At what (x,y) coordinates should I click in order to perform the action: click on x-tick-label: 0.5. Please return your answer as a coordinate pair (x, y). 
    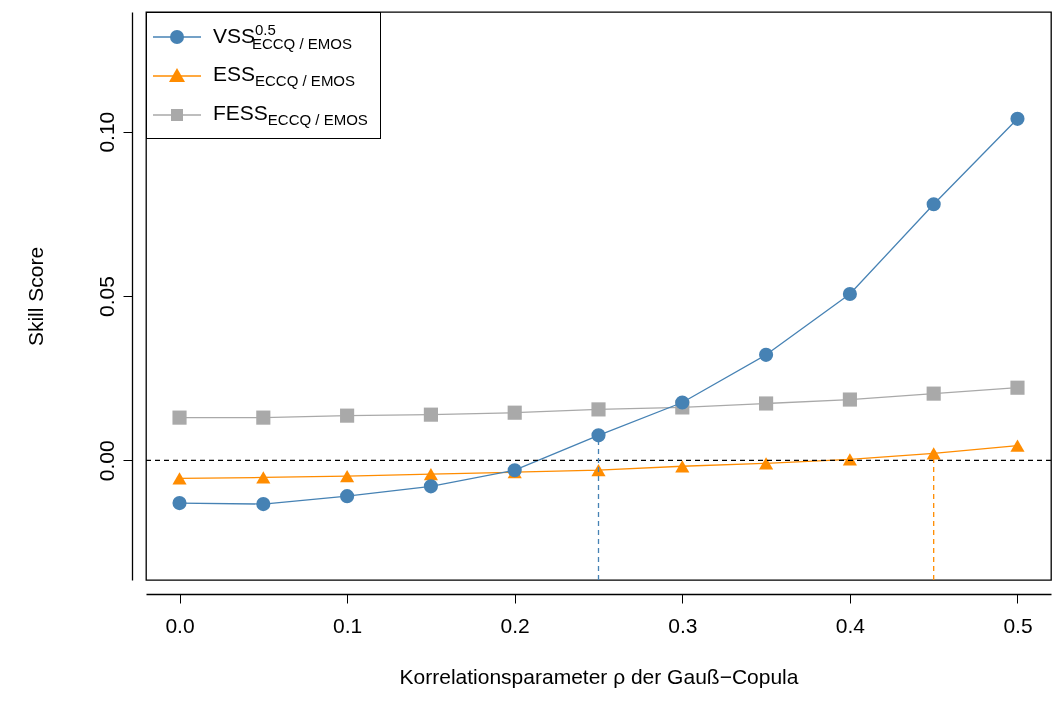
    Looking at the image, I should click on (1018, 625).